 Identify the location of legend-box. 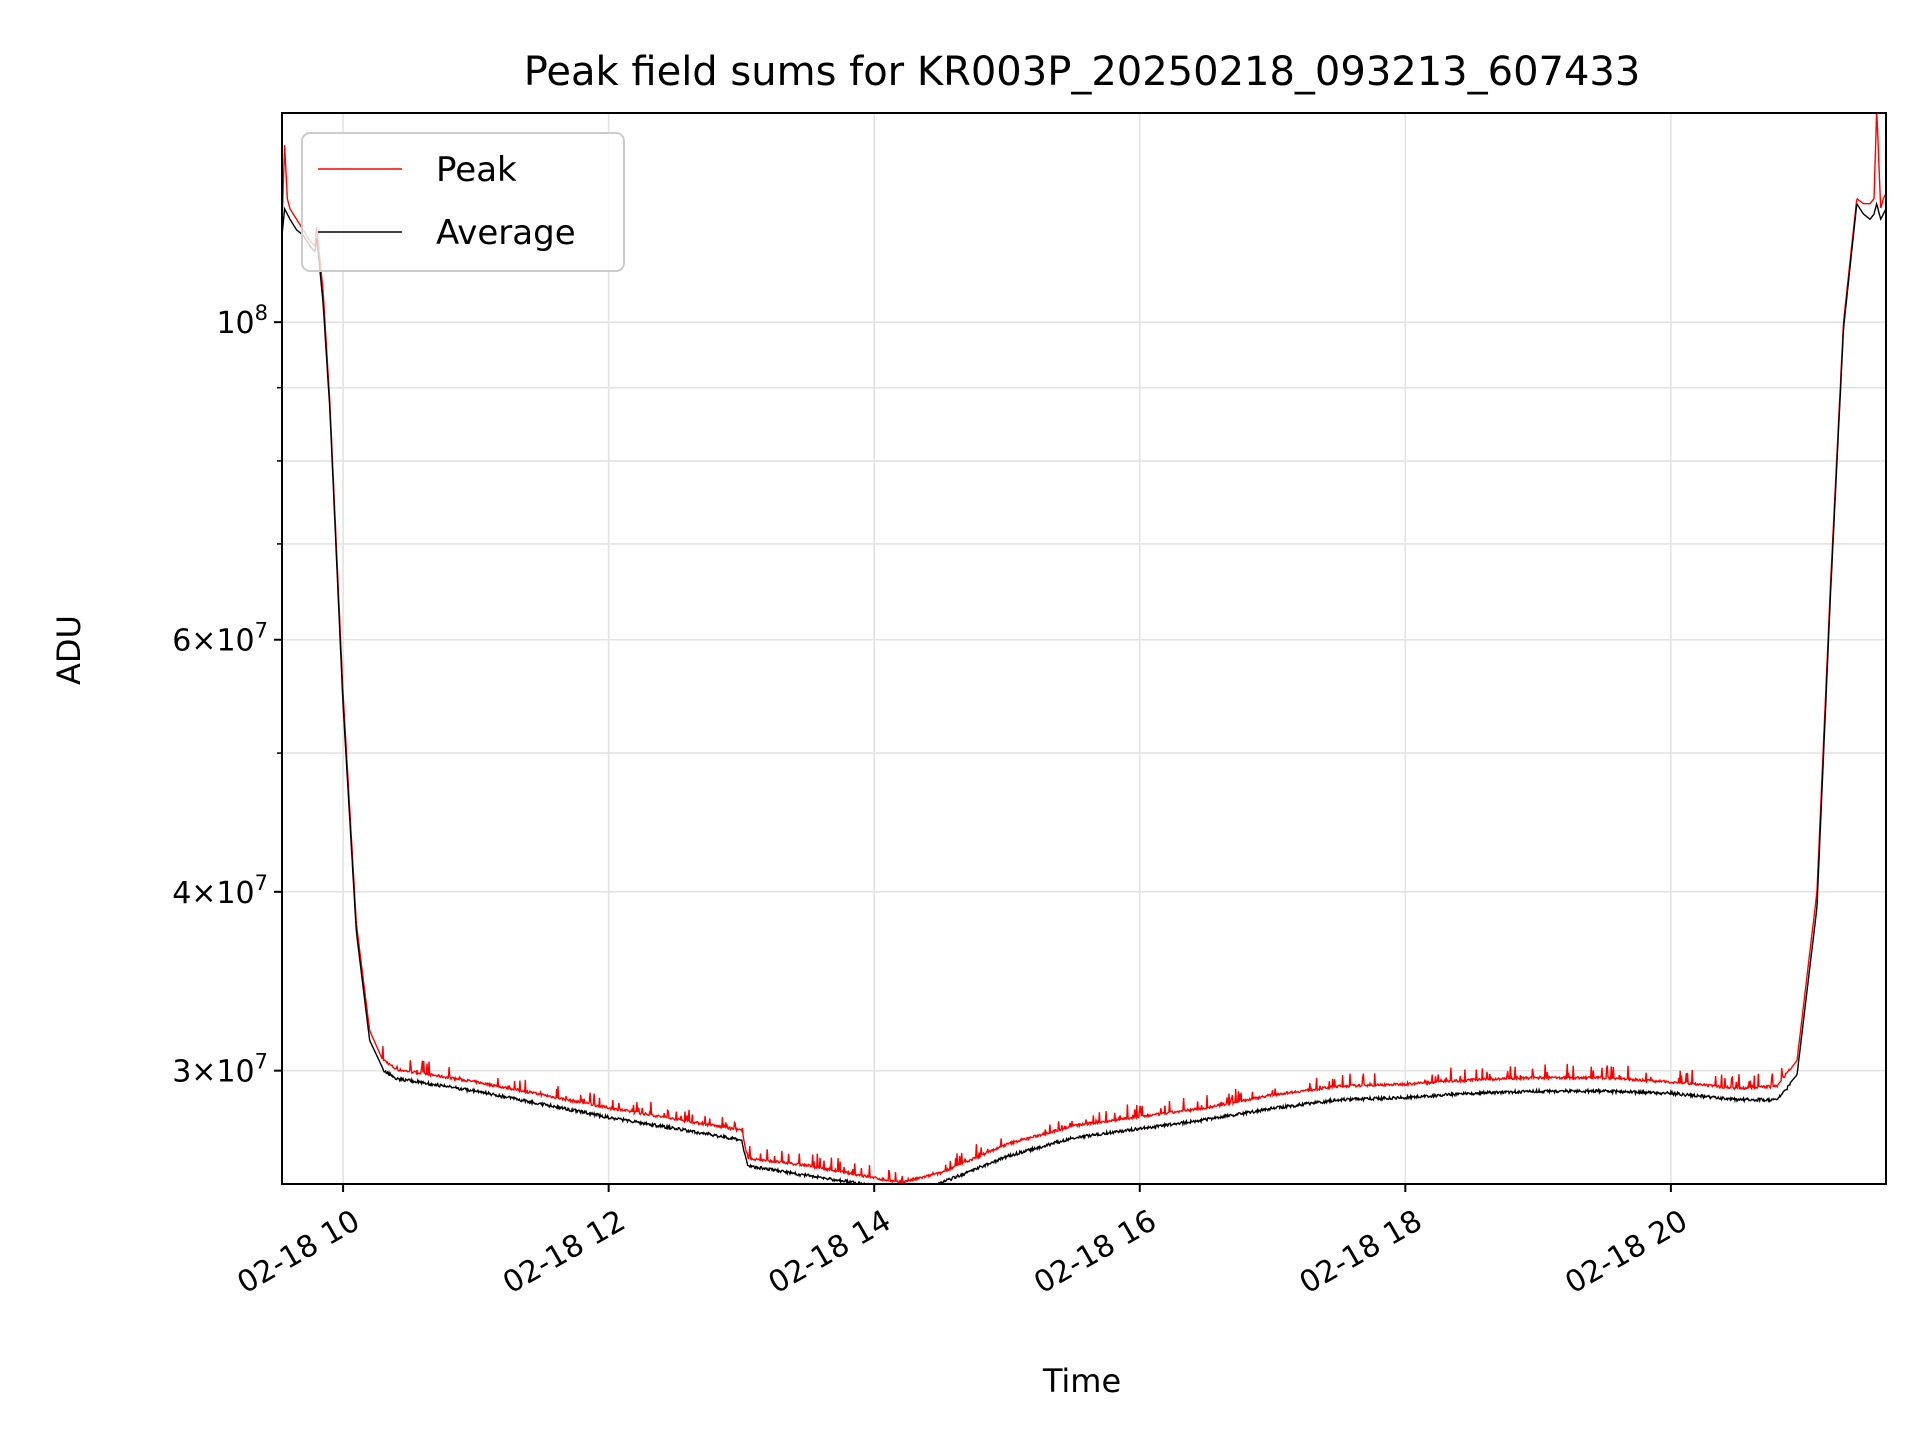
(463, 202).